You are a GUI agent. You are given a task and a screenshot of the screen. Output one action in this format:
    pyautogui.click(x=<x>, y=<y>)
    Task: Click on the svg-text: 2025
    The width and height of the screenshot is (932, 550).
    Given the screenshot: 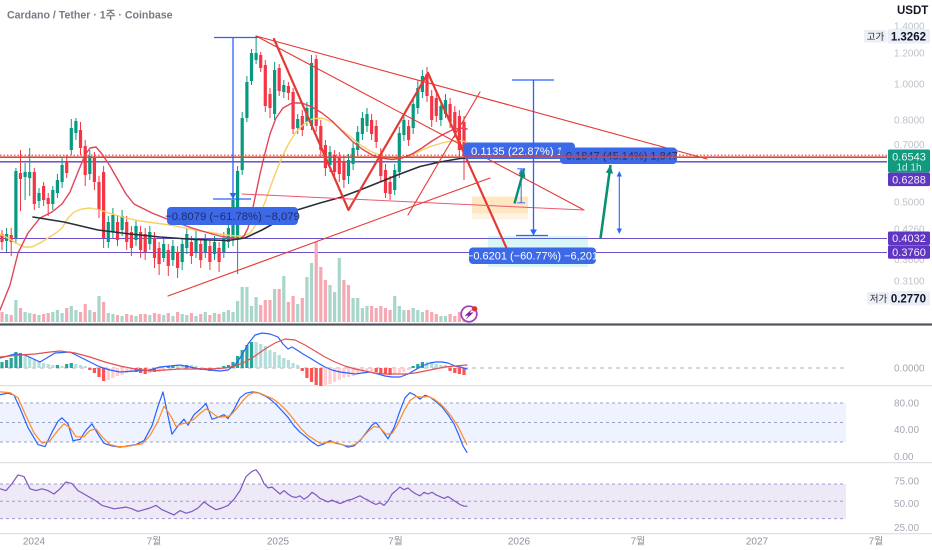 What is the action you would take?
    pyautogui.click(x=278, y=542)
    